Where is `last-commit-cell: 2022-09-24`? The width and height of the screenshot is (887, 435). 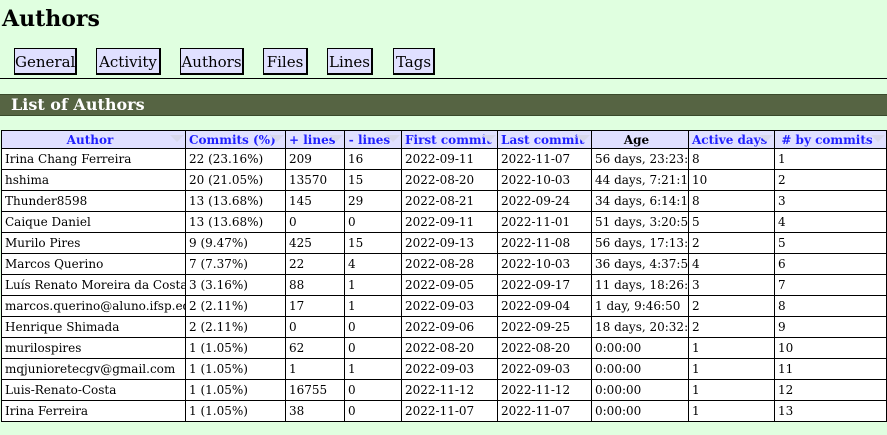
last-commit-cell: 2022-09-24 is located at coordinates (544, 201).